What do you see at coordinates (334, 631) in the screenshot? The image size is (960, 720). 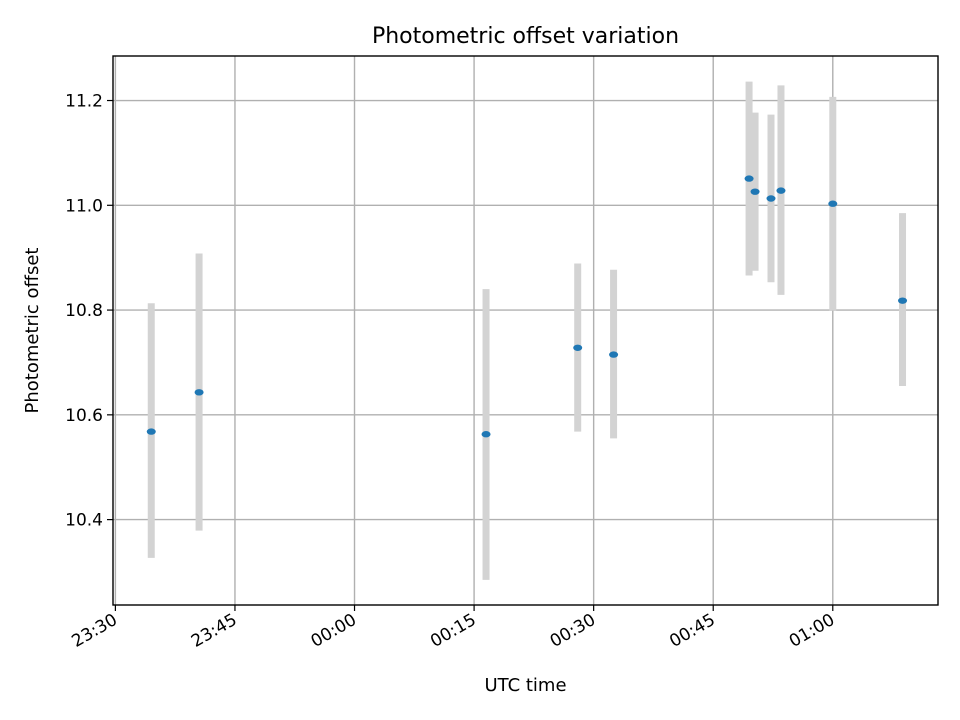 I see `x-tick-label: 00:00` at bounding box center [334, 631].